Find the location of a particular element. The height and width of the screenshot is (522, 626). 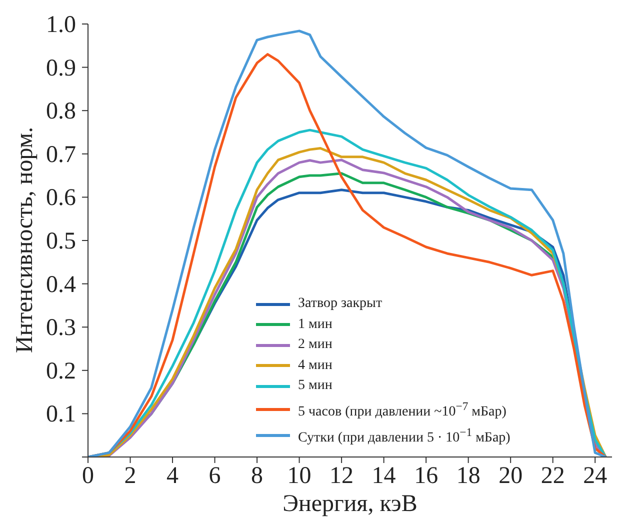

legend-label: 4 мин is located at coordinates (315, 365).